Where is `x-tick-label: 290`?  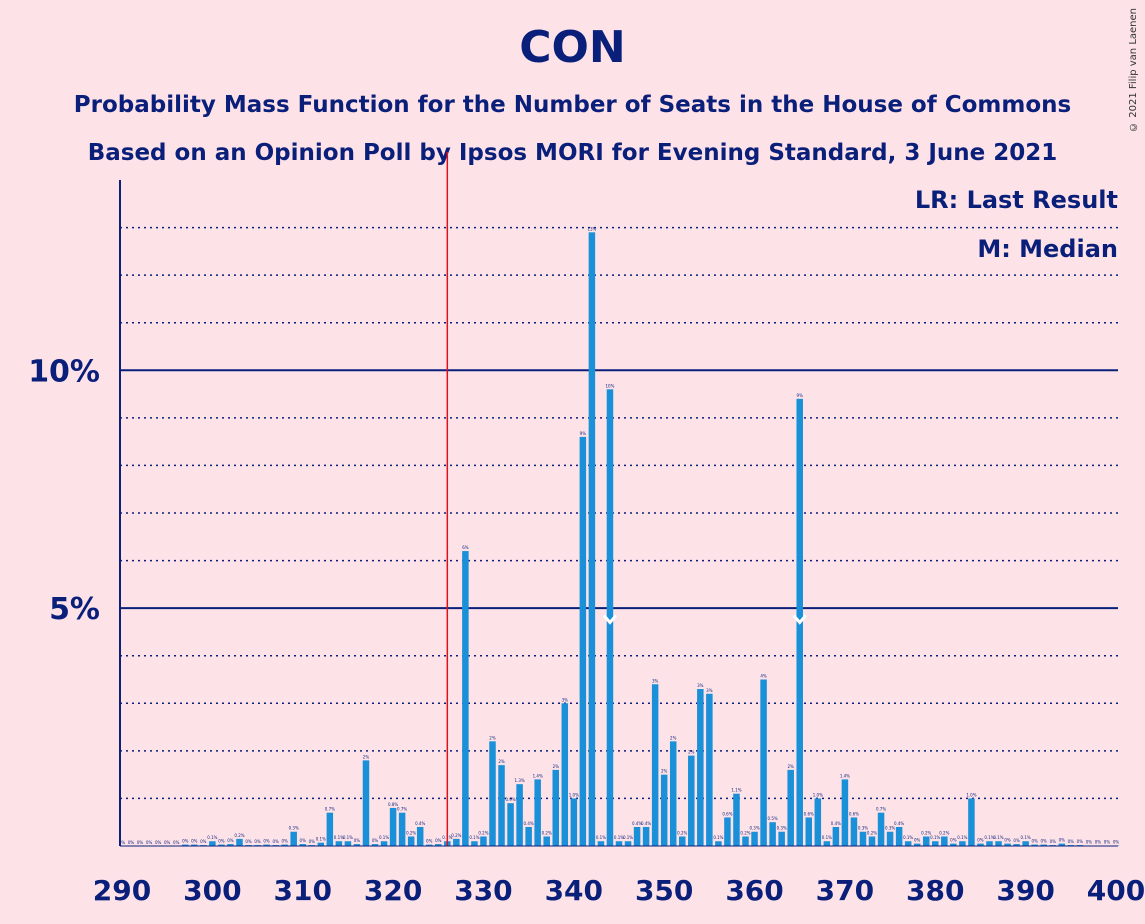
x-tick-label: 290 is located at coordinates (122, 890).